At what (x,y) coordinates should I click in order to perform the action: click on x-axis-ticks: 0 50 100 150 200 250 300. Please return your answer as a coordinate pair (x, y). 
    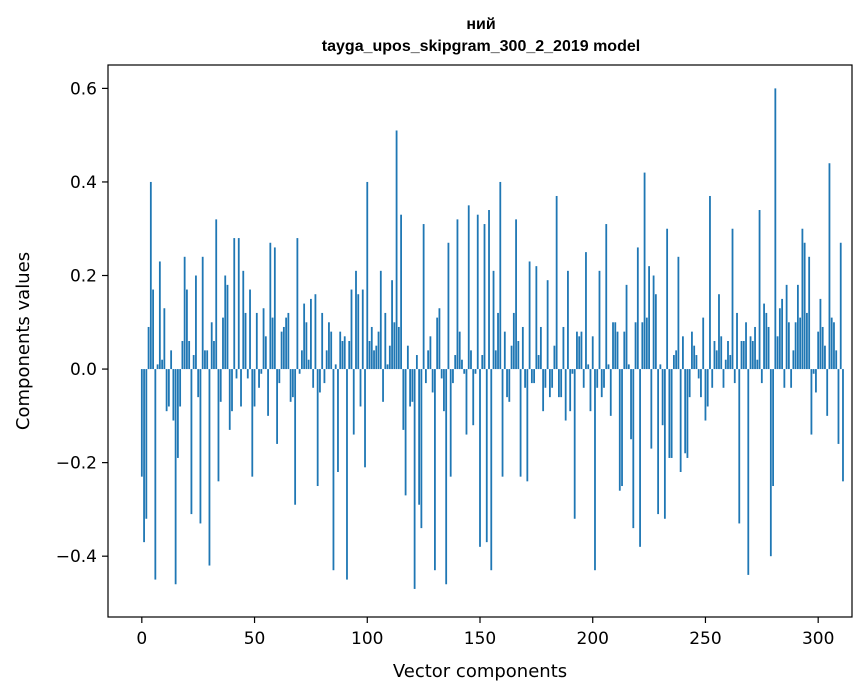
    Looking at the image, I should click on (485, 633).